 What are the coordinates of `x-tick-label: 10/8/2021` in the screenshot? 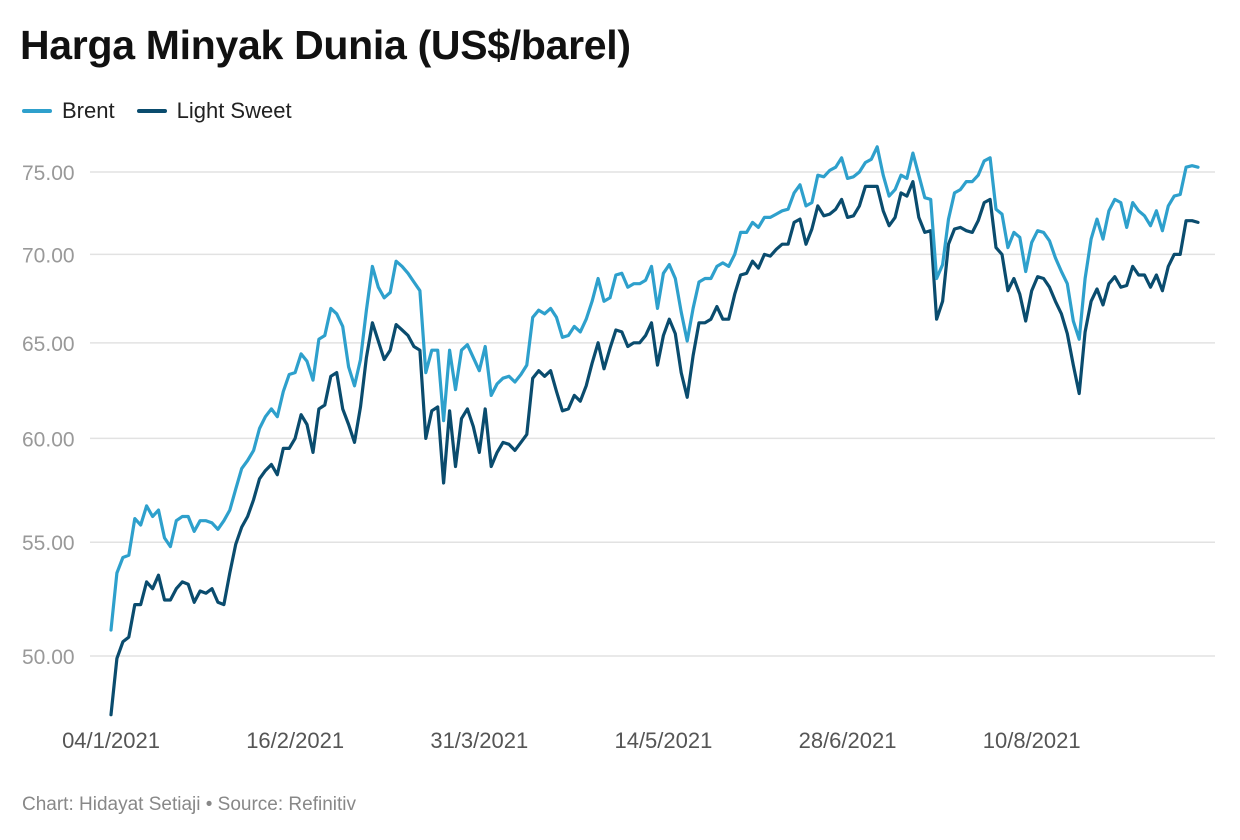 It's located at (1032, 740).